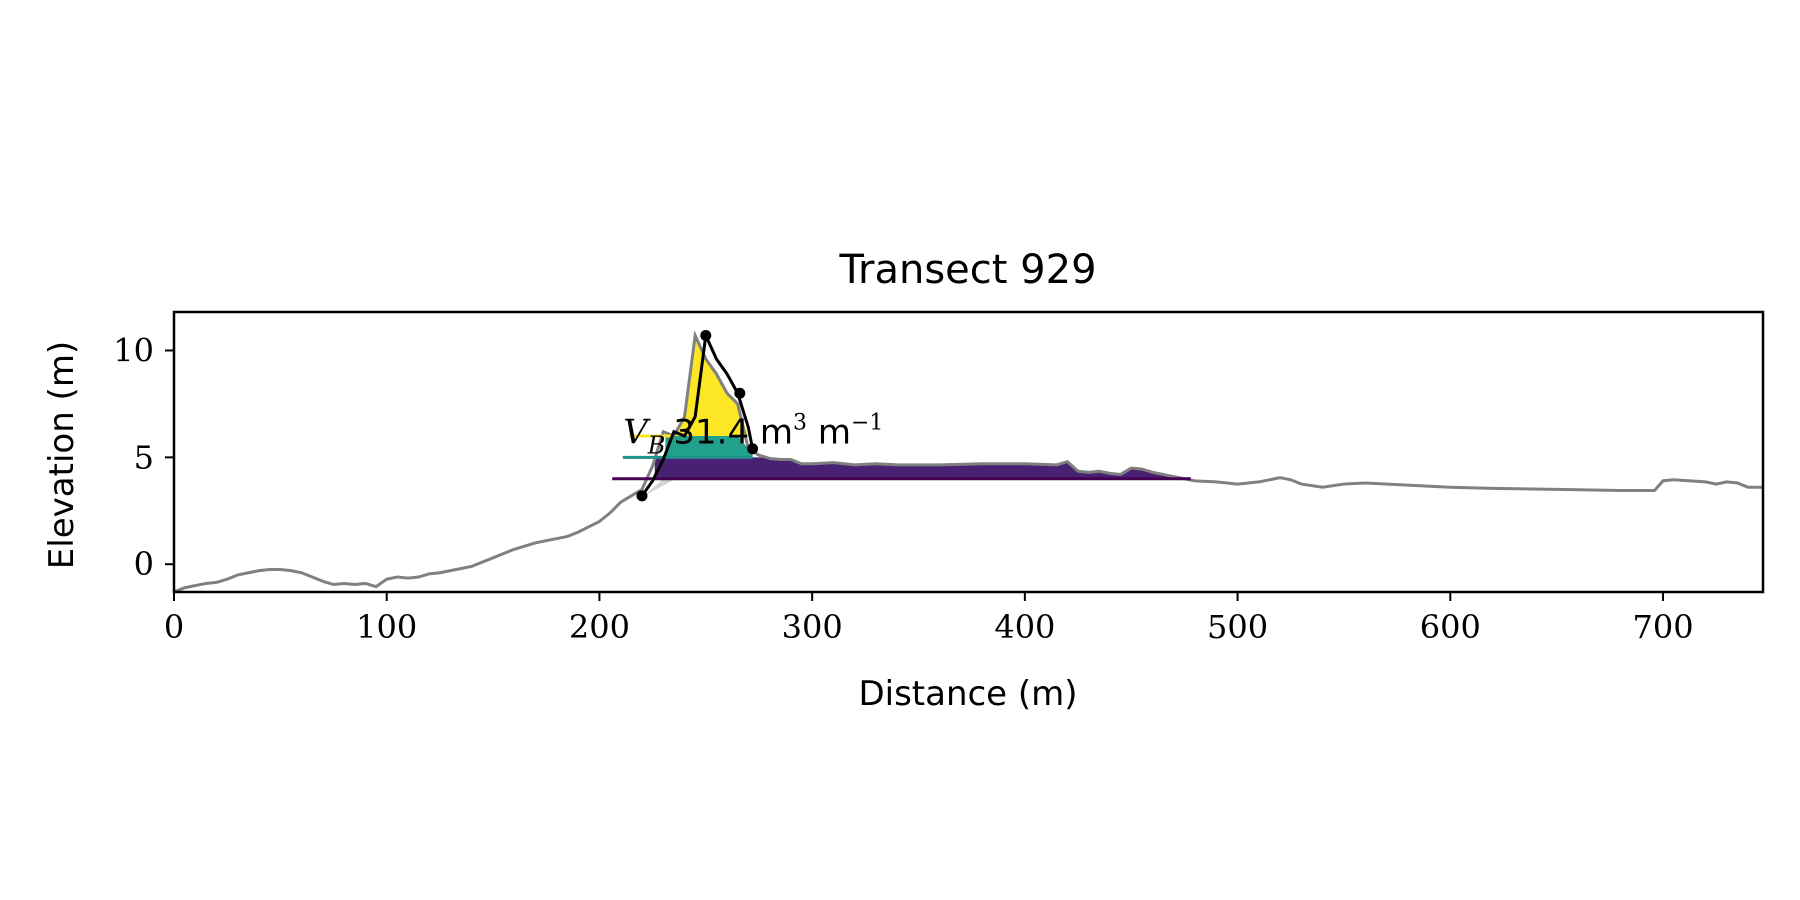 Image resolution: width=1800 pixels, height=900 pixels. I want to click on annotation-value: 31.4 m, so click(733, 433).